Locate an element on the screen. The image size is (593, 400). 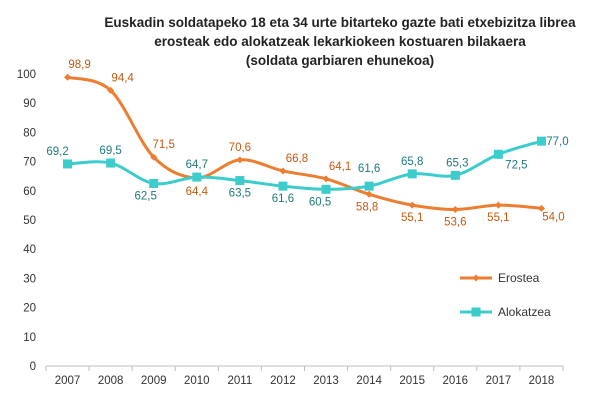
x-tick-label: 2013 is located at coordinates (326, 381).